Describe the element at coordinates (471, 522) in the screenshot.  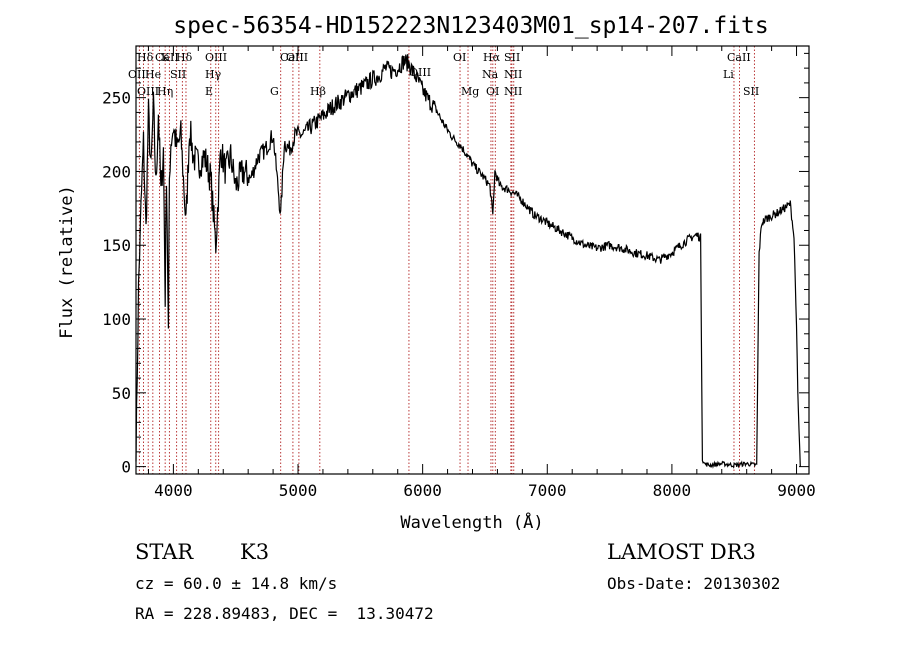
I see `x-axis-label: Wavelength (Å)` at that location.